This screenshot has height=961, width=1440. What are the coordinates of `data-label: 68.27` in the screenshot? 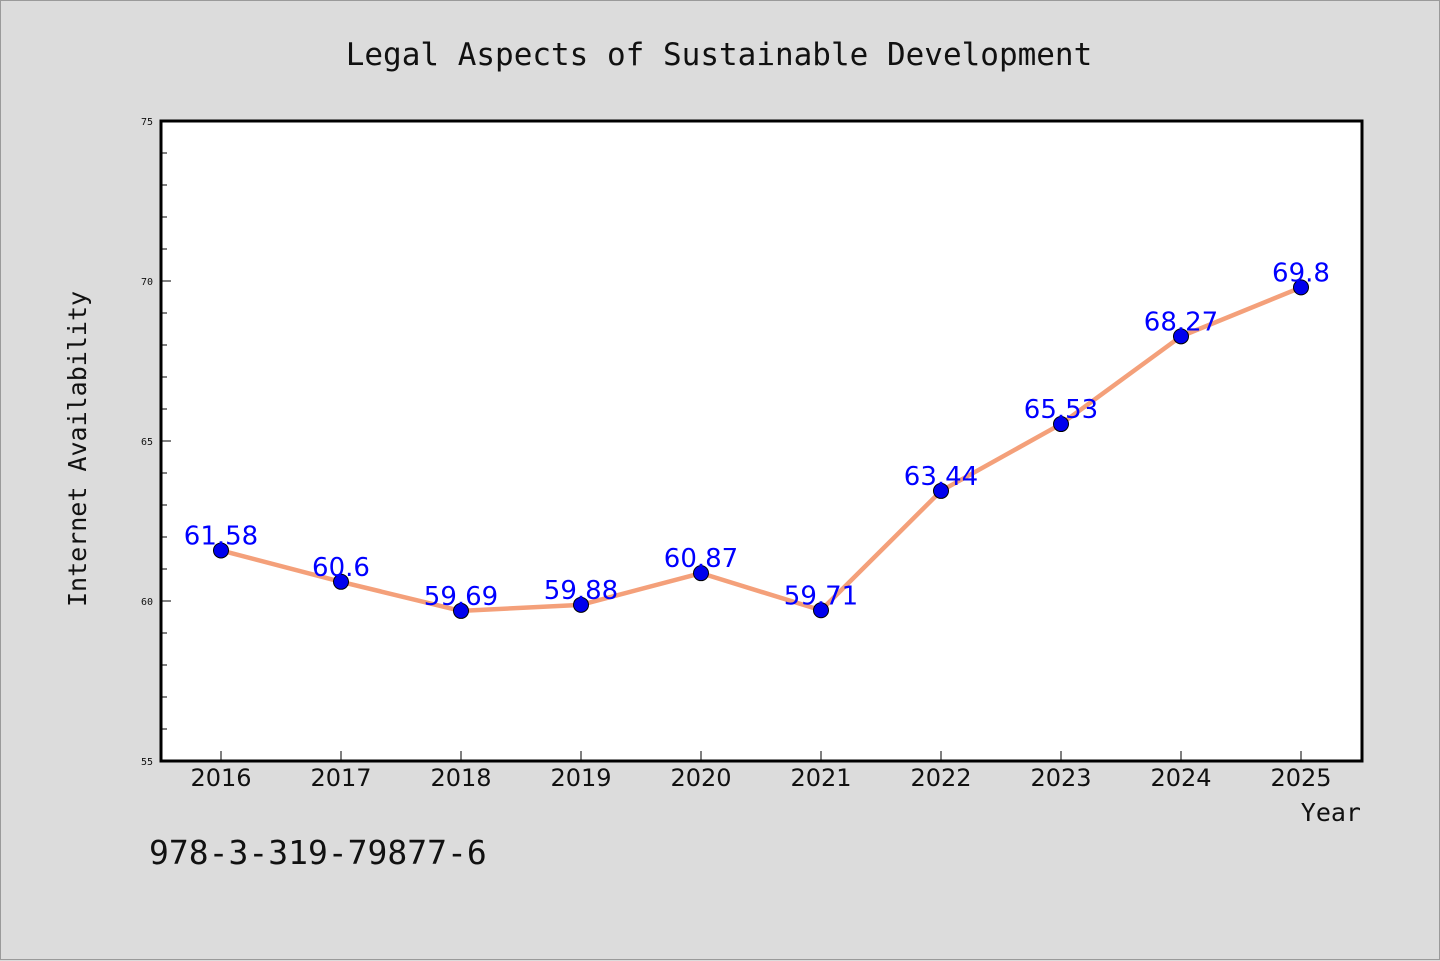 It's located at (1181, 322).